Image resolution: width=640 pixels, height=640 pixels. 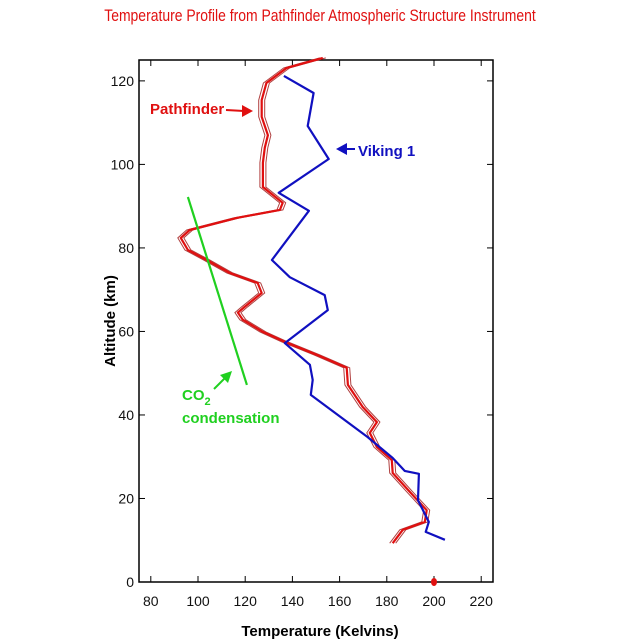 What do you see at coordinates (187, 109) in the screenshot?
I see `pathfinder-label: Pathfinder` at bounding box center [187, 109].